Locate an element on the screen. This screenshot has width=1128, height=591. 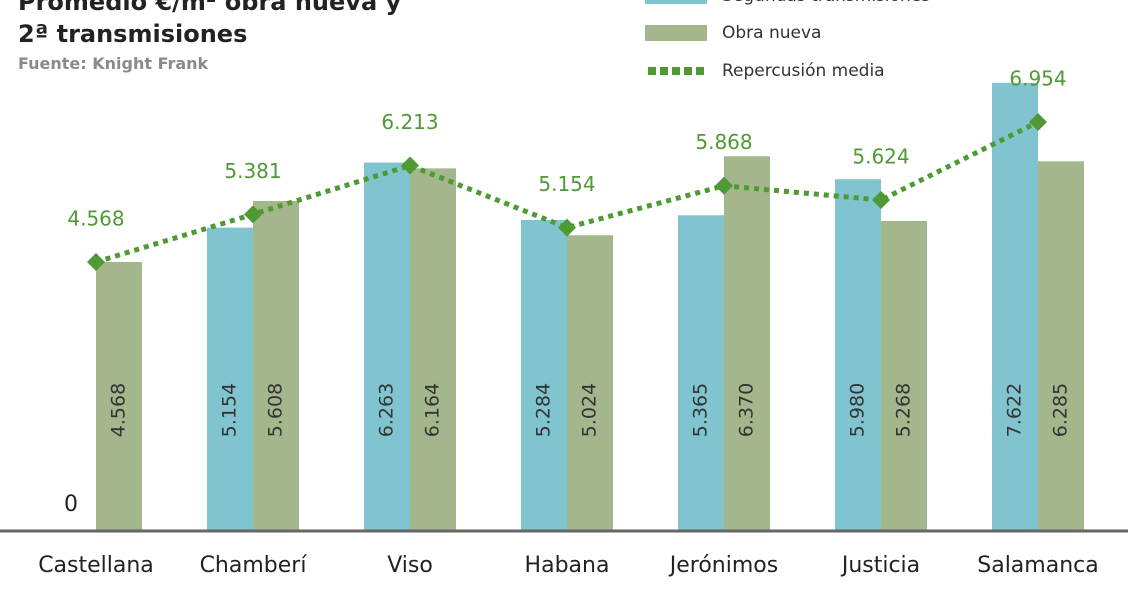
bar-value-label: 7.622 is located at coordinates (1015, 410).